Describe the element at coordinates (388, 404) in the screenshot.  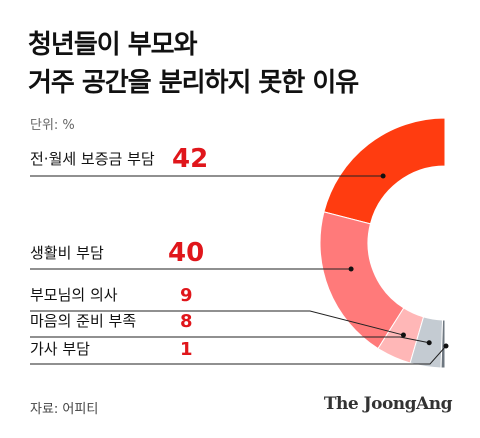
I see `publisher-logo: The JoongAng` at that location.